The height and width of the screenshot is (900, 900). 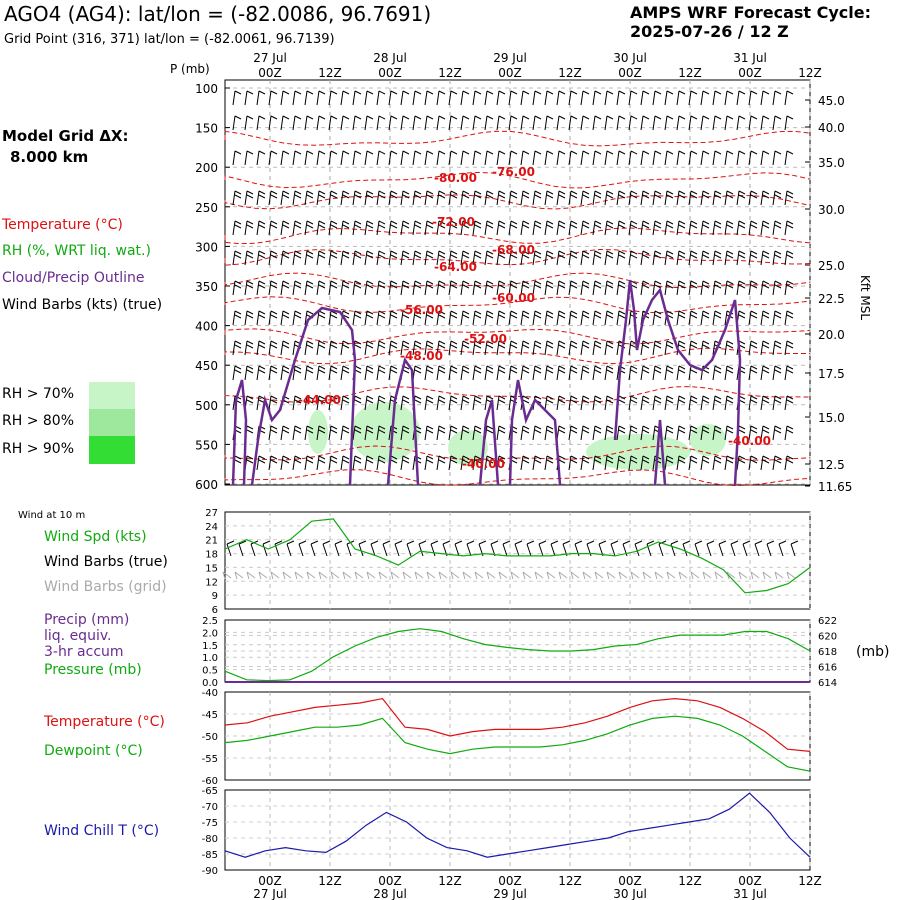 What do you see at coordinates (831, 266) in the screenshot?
I see `height-tick-label: 25.0` at bounding box center [831, 266].